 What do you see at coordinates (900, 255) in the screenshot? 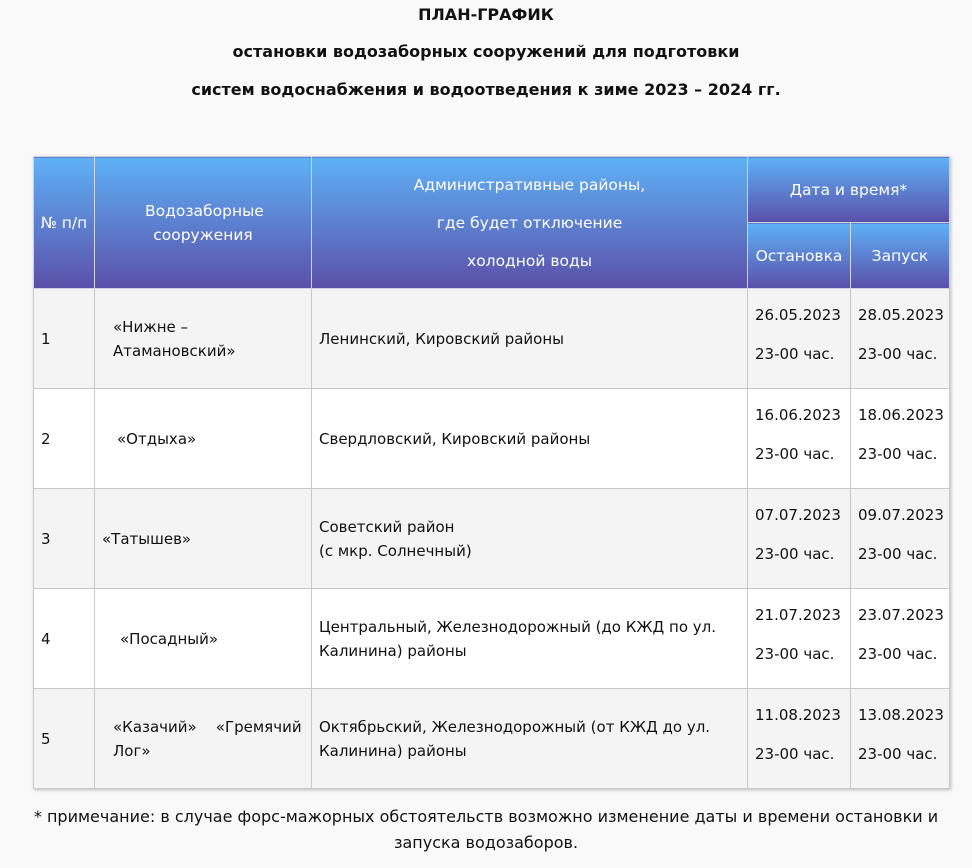
I see `header-start: Запуск` at bounding box center [900, 255].